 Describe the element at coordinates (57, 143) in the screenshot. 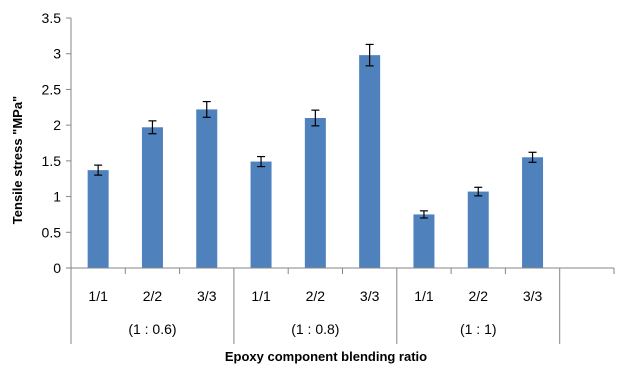

I see `y-axis: 0 0.5 1 1.5 2 2.5 3 3.5` at that location.